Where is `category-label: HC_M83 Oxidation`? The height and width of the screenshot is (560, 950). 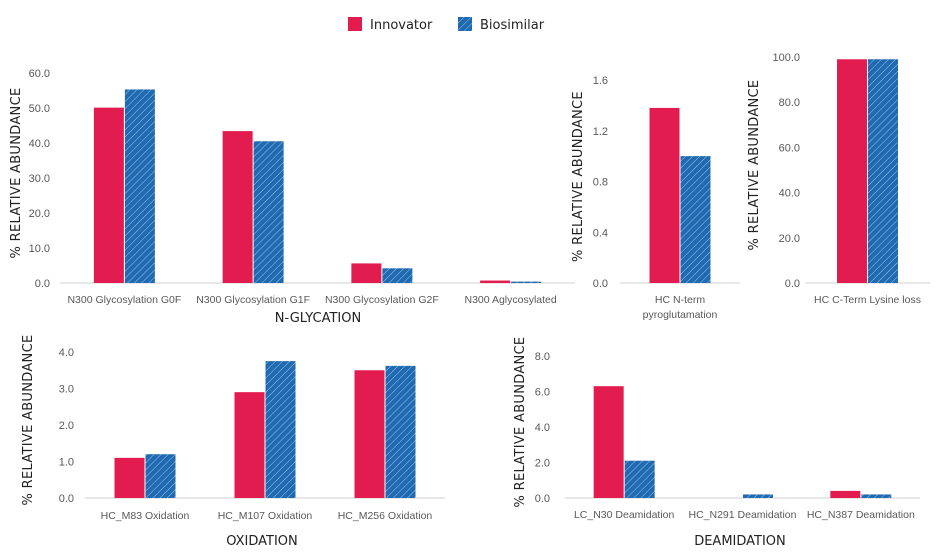
category-label: HC_M83 Oxidation is located at coordinates (145, 516).